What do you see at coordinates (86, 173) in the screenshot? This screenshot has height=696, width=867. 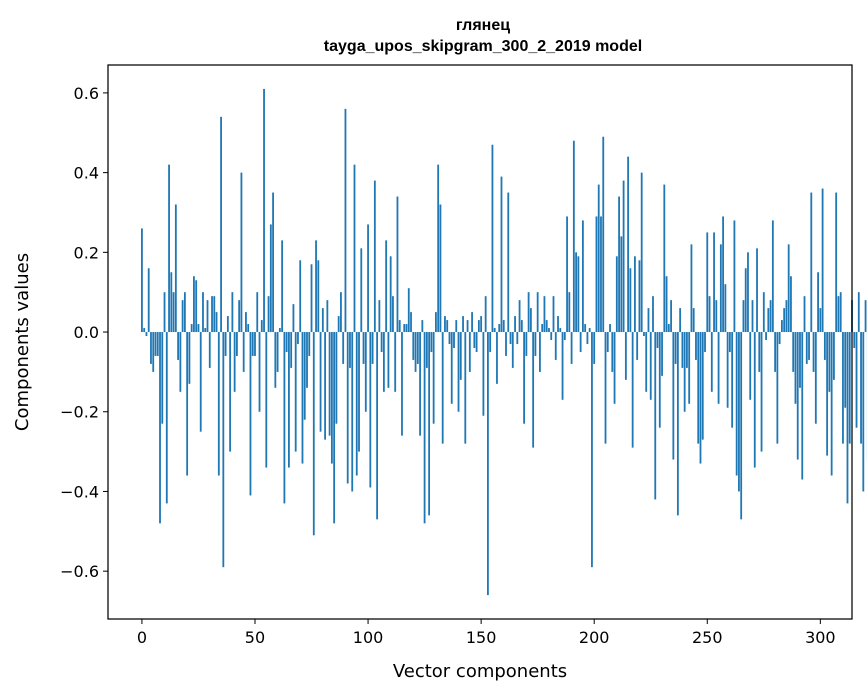 I see `y-tick-label: 0.4` at bounding box center [86, 173].